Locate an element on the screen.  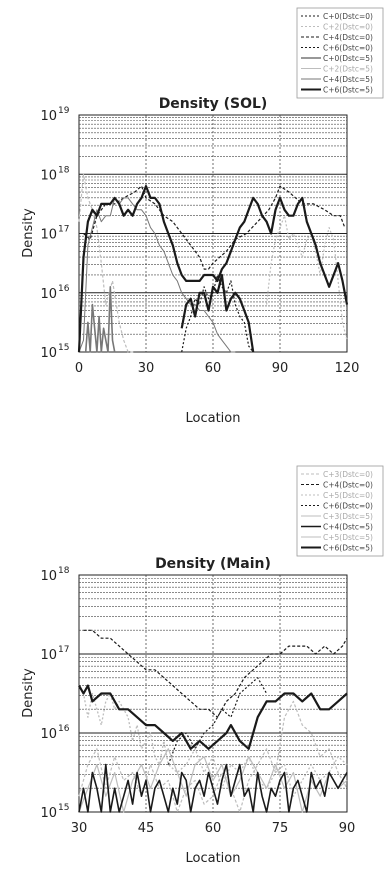
x-tick-label: 120 is located at coordinates (347, 368).